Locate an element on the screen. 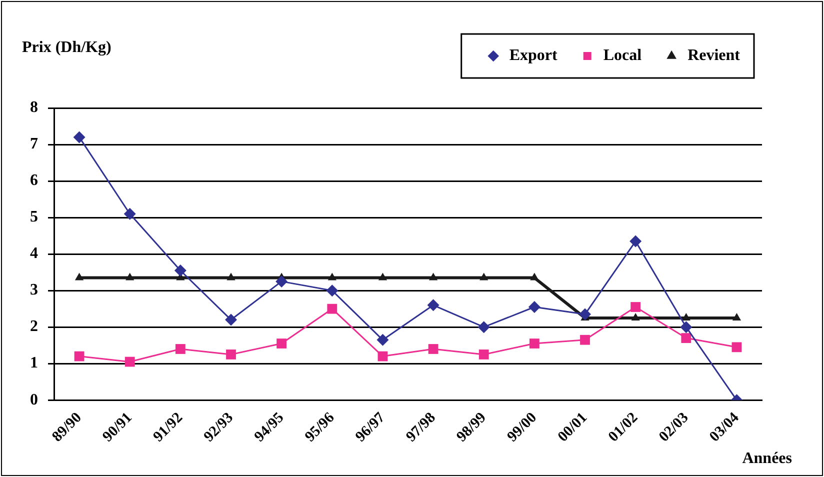  y-tick-label: 8 is located at coordinates (34, 107).